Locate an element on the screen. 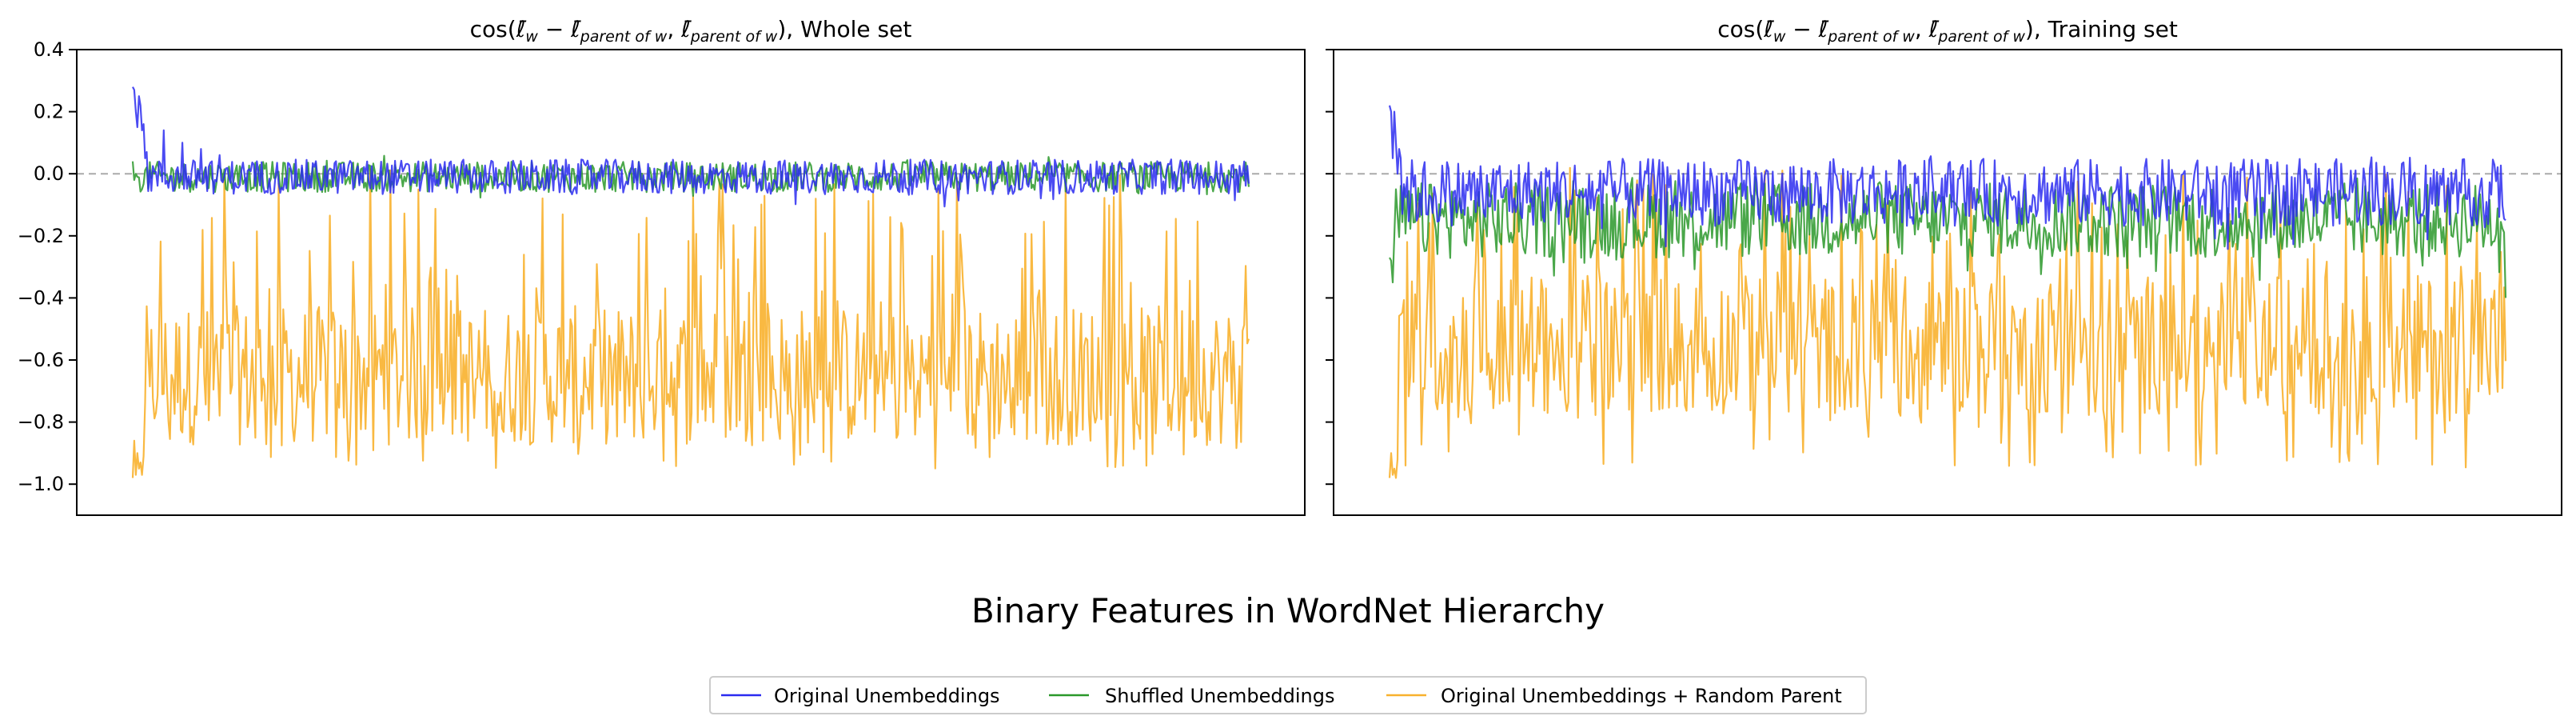  legend-box is located at coordinates (1288, 695).